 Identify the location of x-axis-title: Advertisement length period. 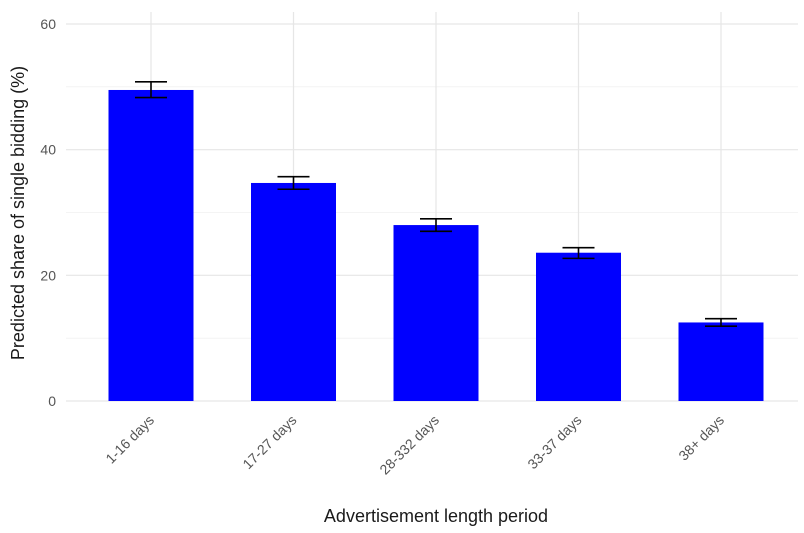
(436, 516).